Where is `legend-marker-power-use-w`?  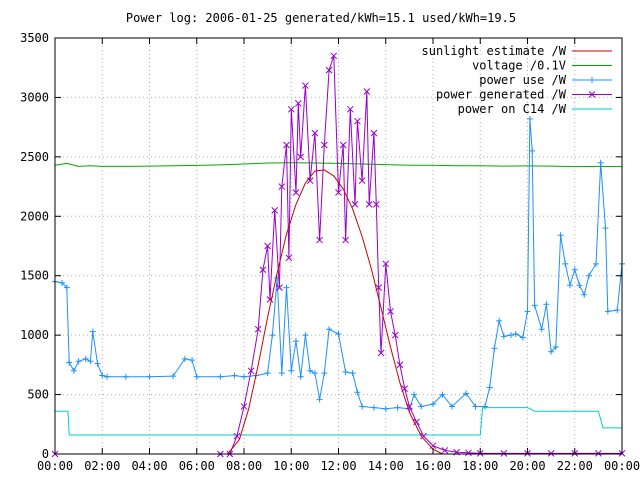 legend-marker-power-use-w is located at coordinates (592, 80).